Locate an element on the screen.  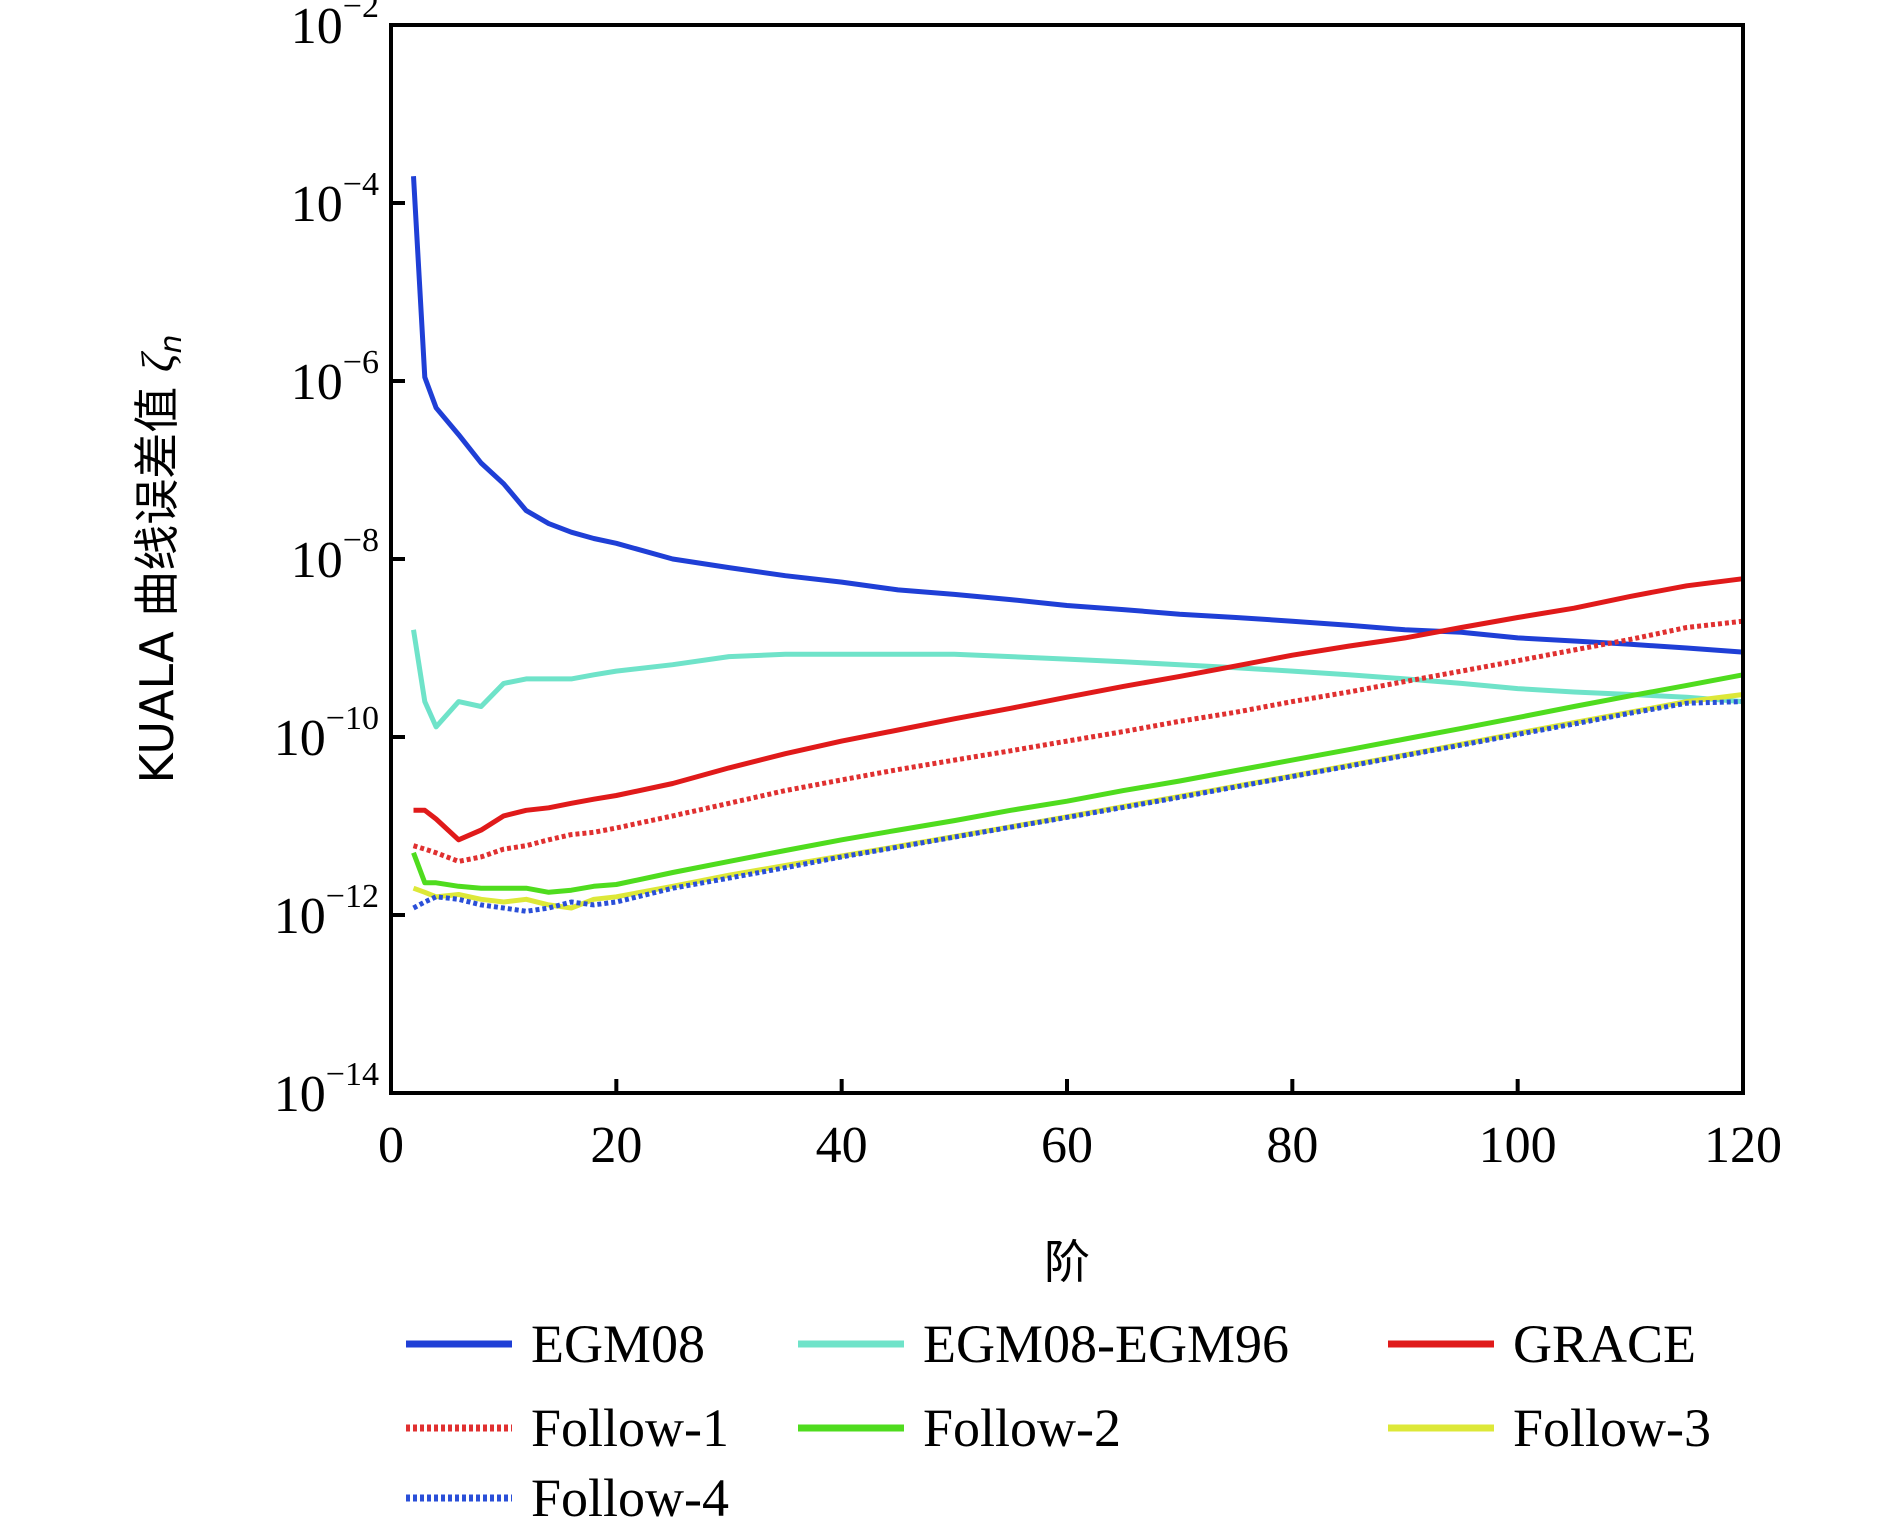
x-tick-label: 80 is located at coordinates (1292, 1145).